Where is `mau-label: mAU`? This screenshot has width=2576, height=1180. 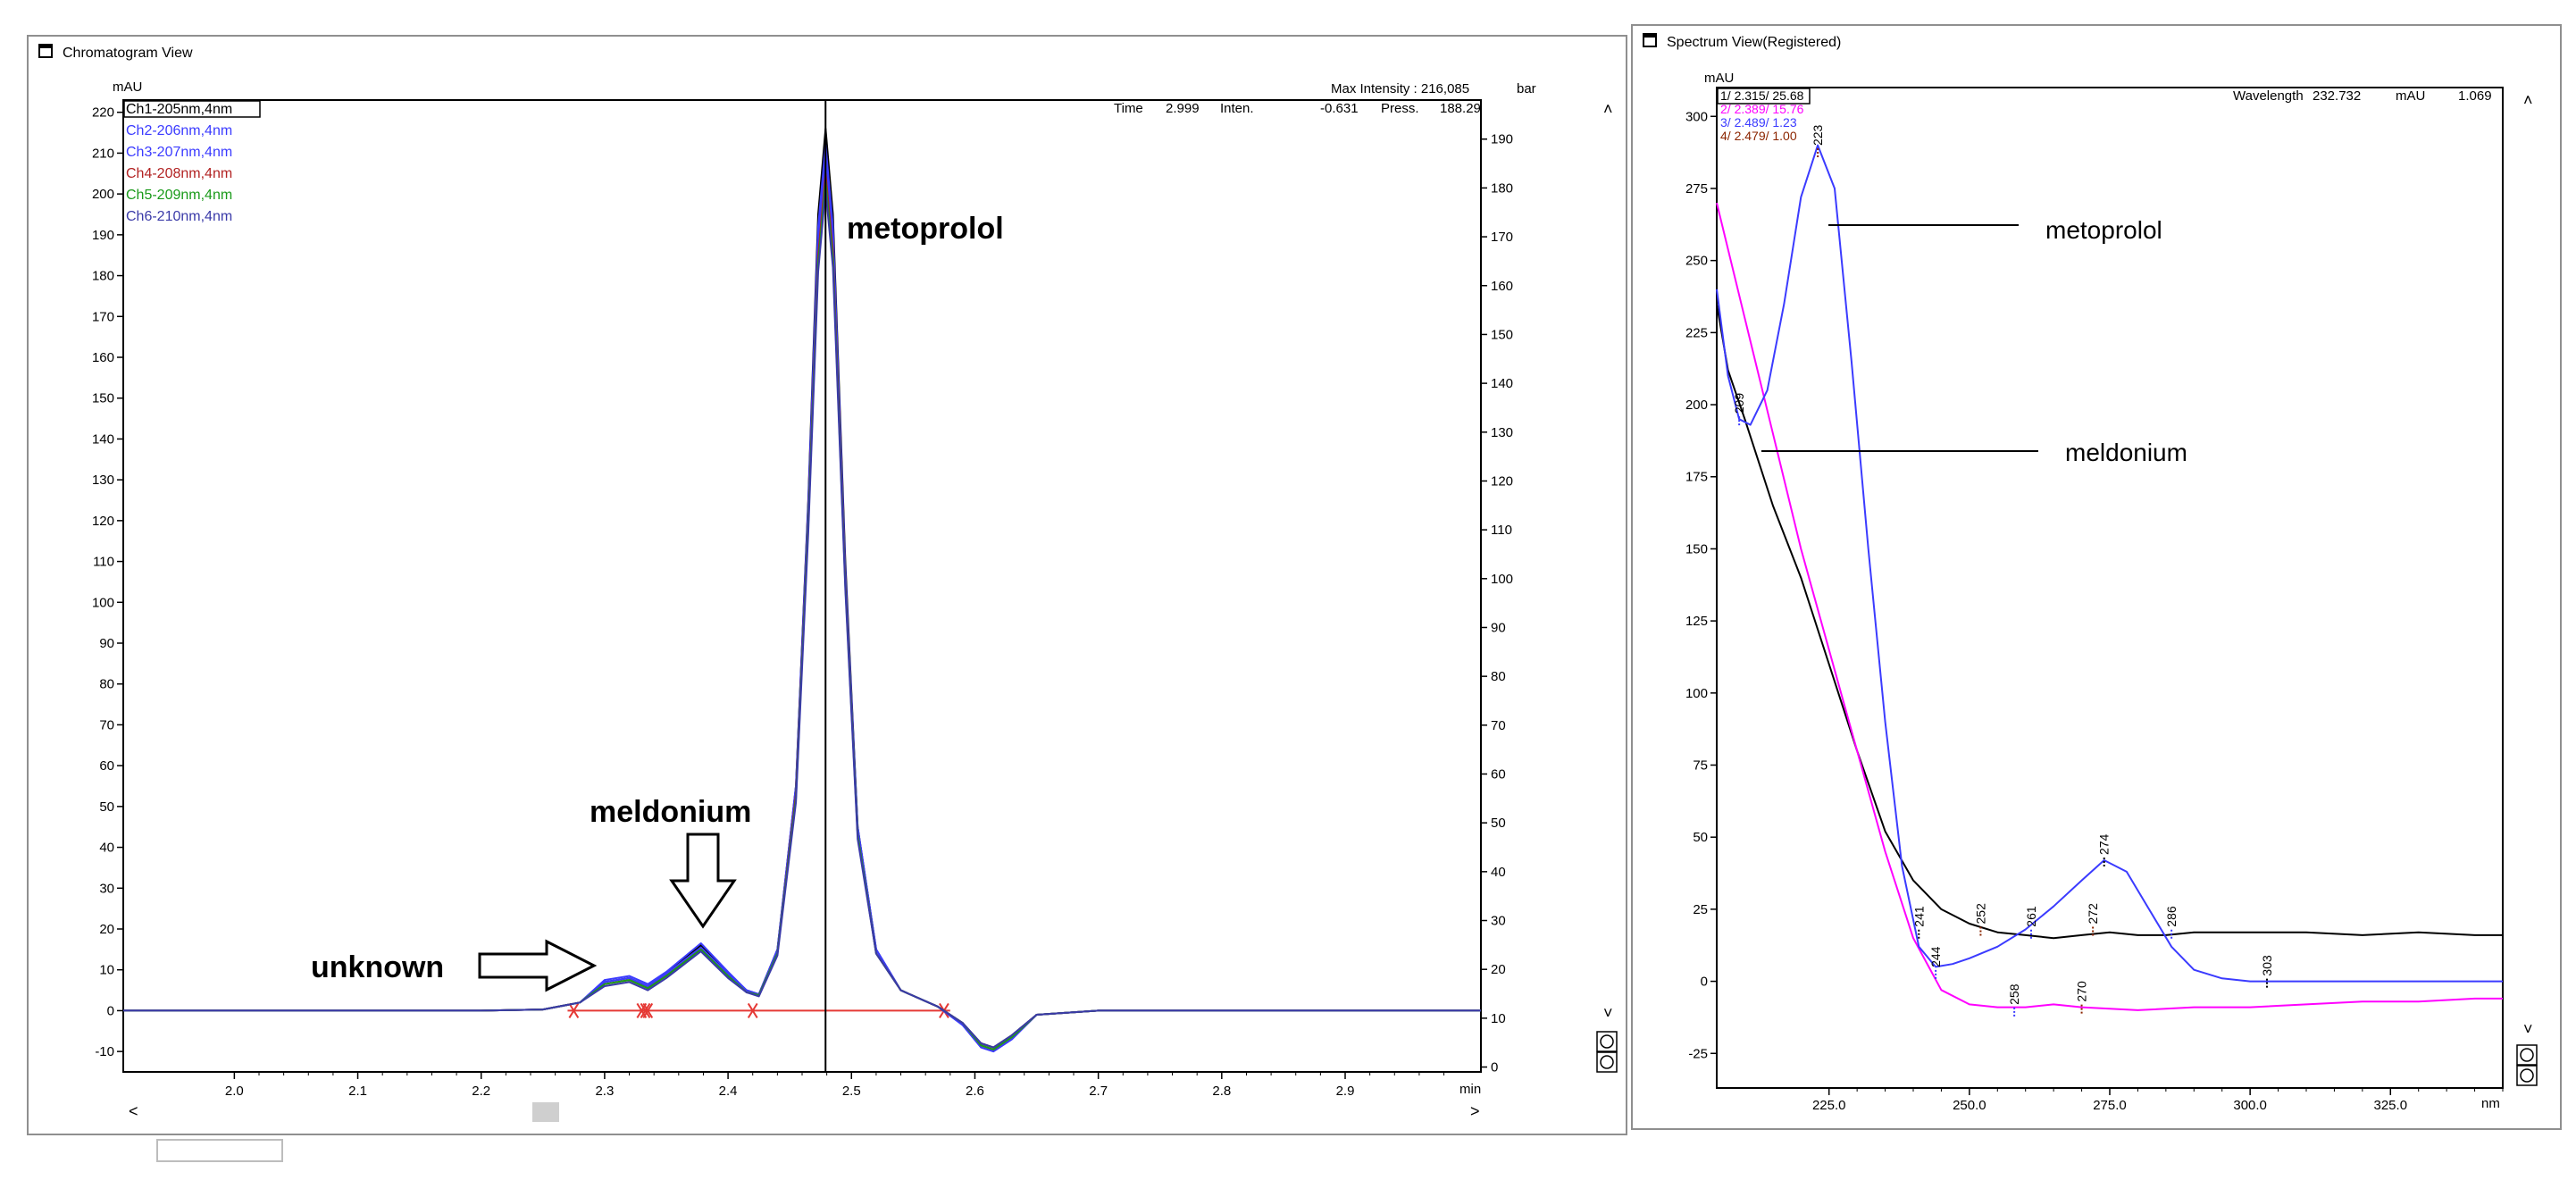
mau-label: mAU is located at coordinates (2411, 96).